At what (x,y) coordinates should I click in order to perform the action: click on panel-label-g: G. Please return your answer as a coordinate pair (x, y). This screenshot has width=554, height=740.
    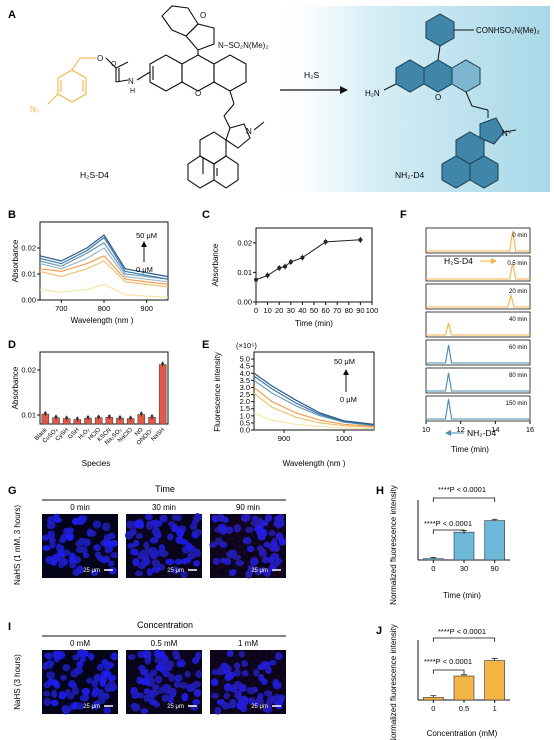
    Looking at the image, I should click on (12, 491).